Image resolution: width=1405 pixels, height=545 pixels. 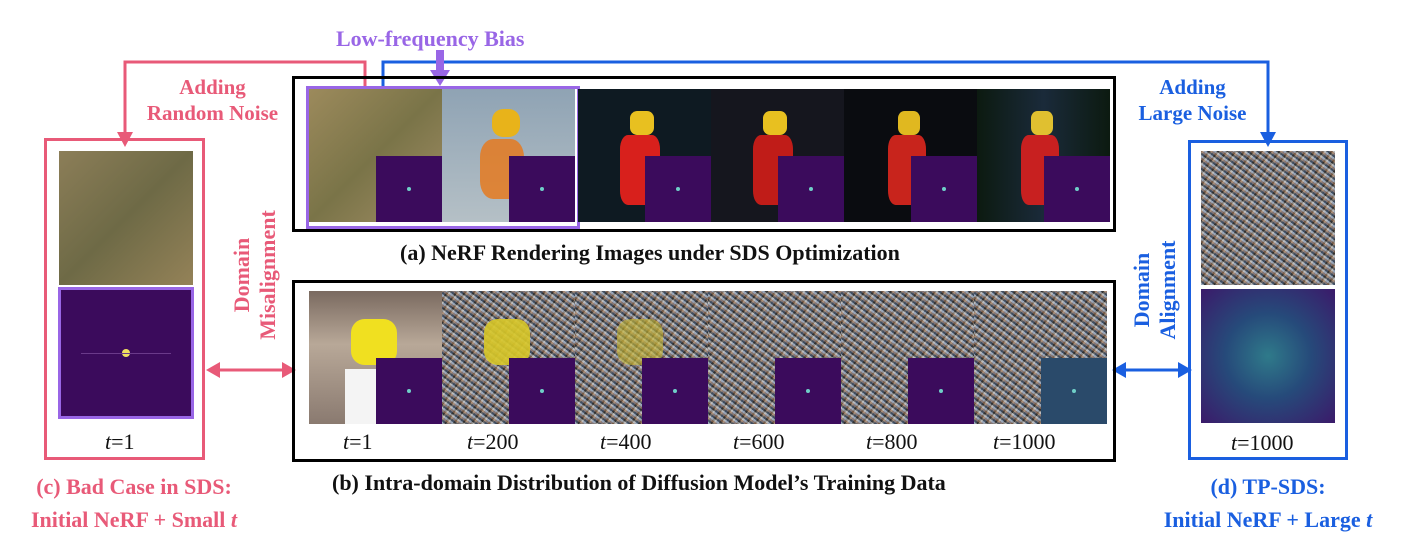 I want to click on timestep-label: t=400, so click(x=626, y=441).